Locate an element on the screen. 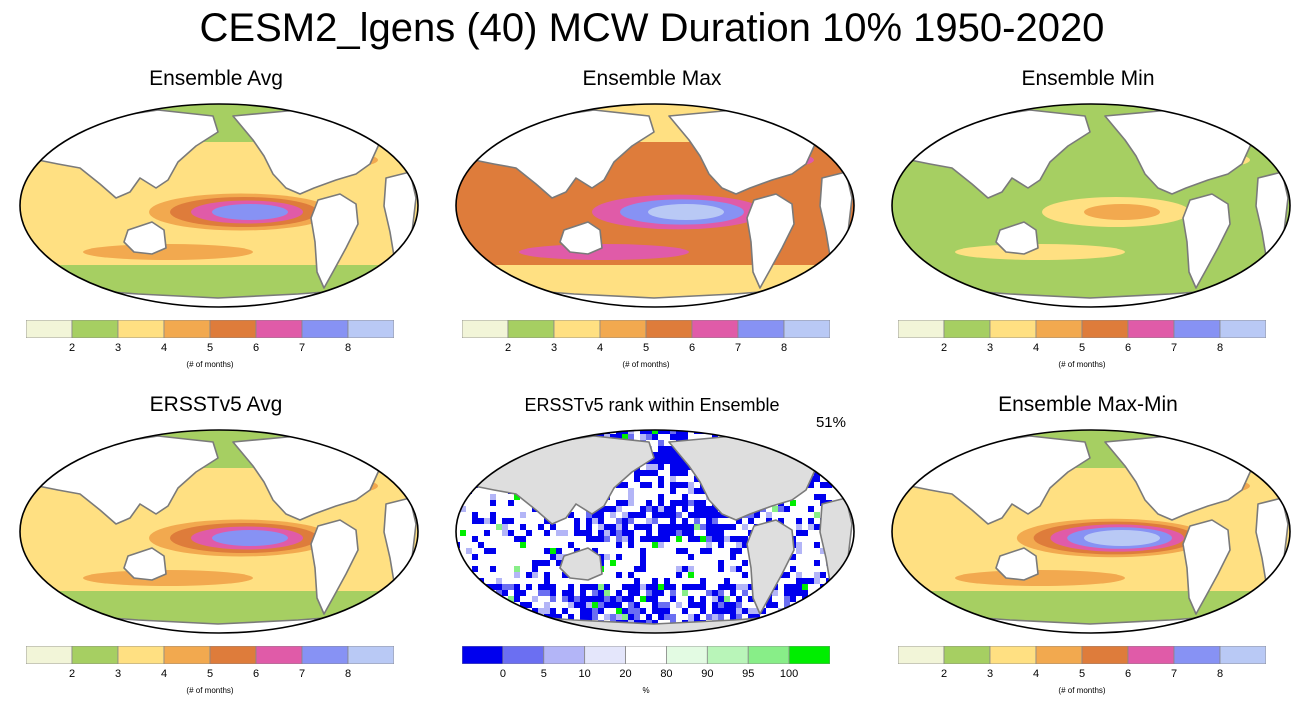 This screenshot has width=1304, height=712. colorbar-ticks: 2 3 4 5 6 7 8 is located at coordinates (646, 349).